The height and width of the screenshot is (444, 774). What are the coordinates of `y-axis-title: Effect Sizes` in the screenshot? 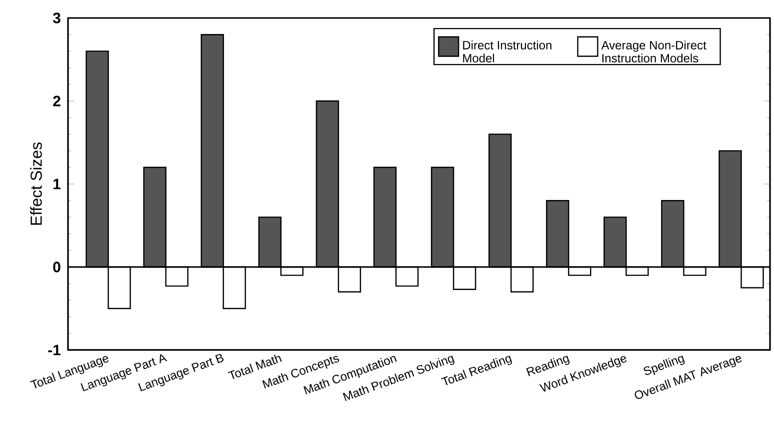 It's located at (36, 183).